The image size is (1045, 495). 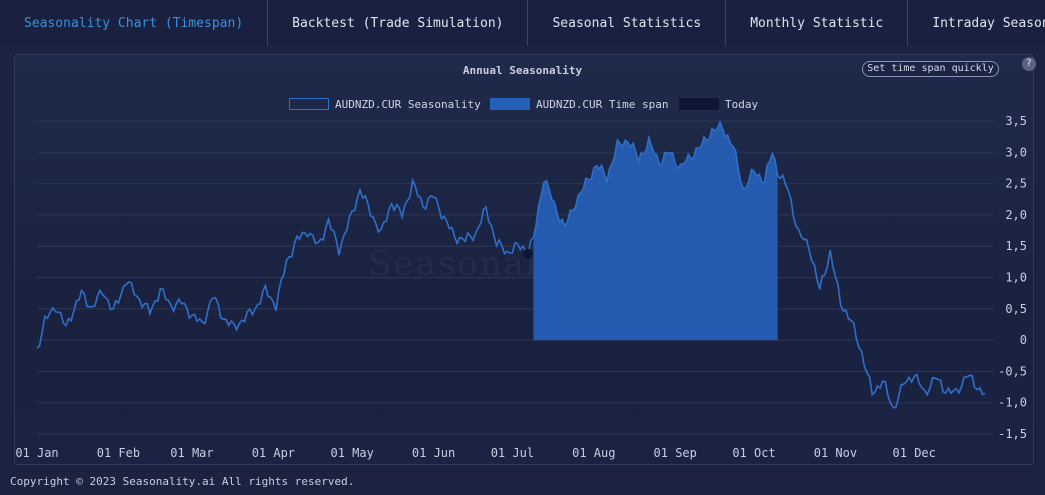 What do you see at coordinates (602, 104) in the screenshot?
I see `legend-label: AUDNZD.CUR Time span` at bounding box center [602, 104].